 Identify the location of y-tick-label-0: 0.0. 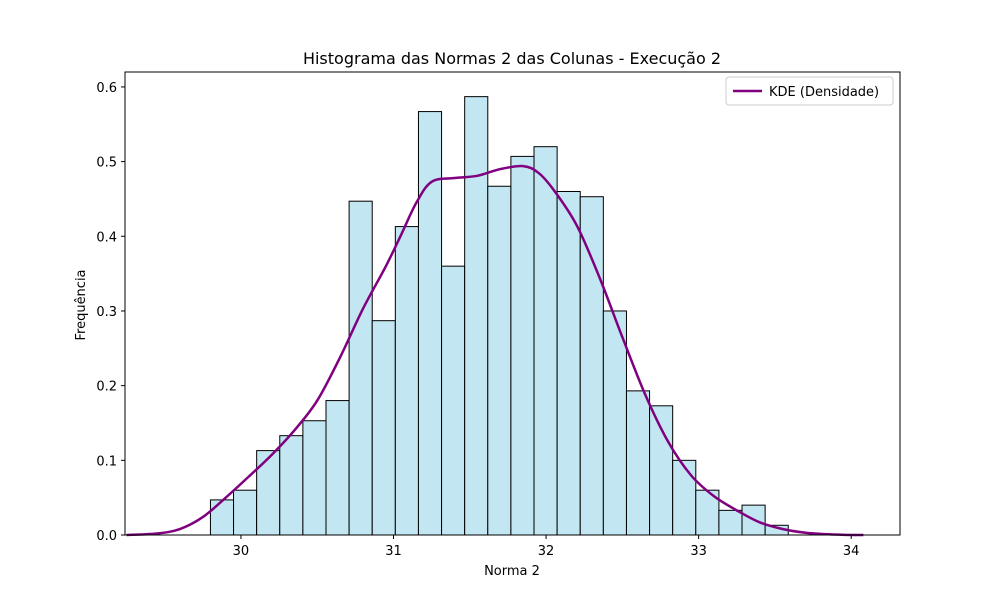
(106, 536).